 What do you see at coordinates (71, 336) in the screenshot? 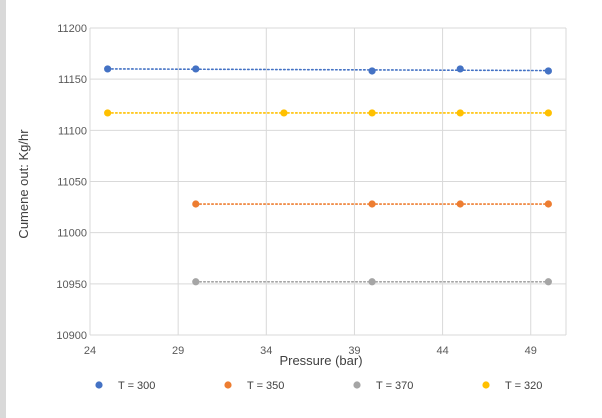
I see `y-tick-label: 10900` at bounding box center [71, 336].